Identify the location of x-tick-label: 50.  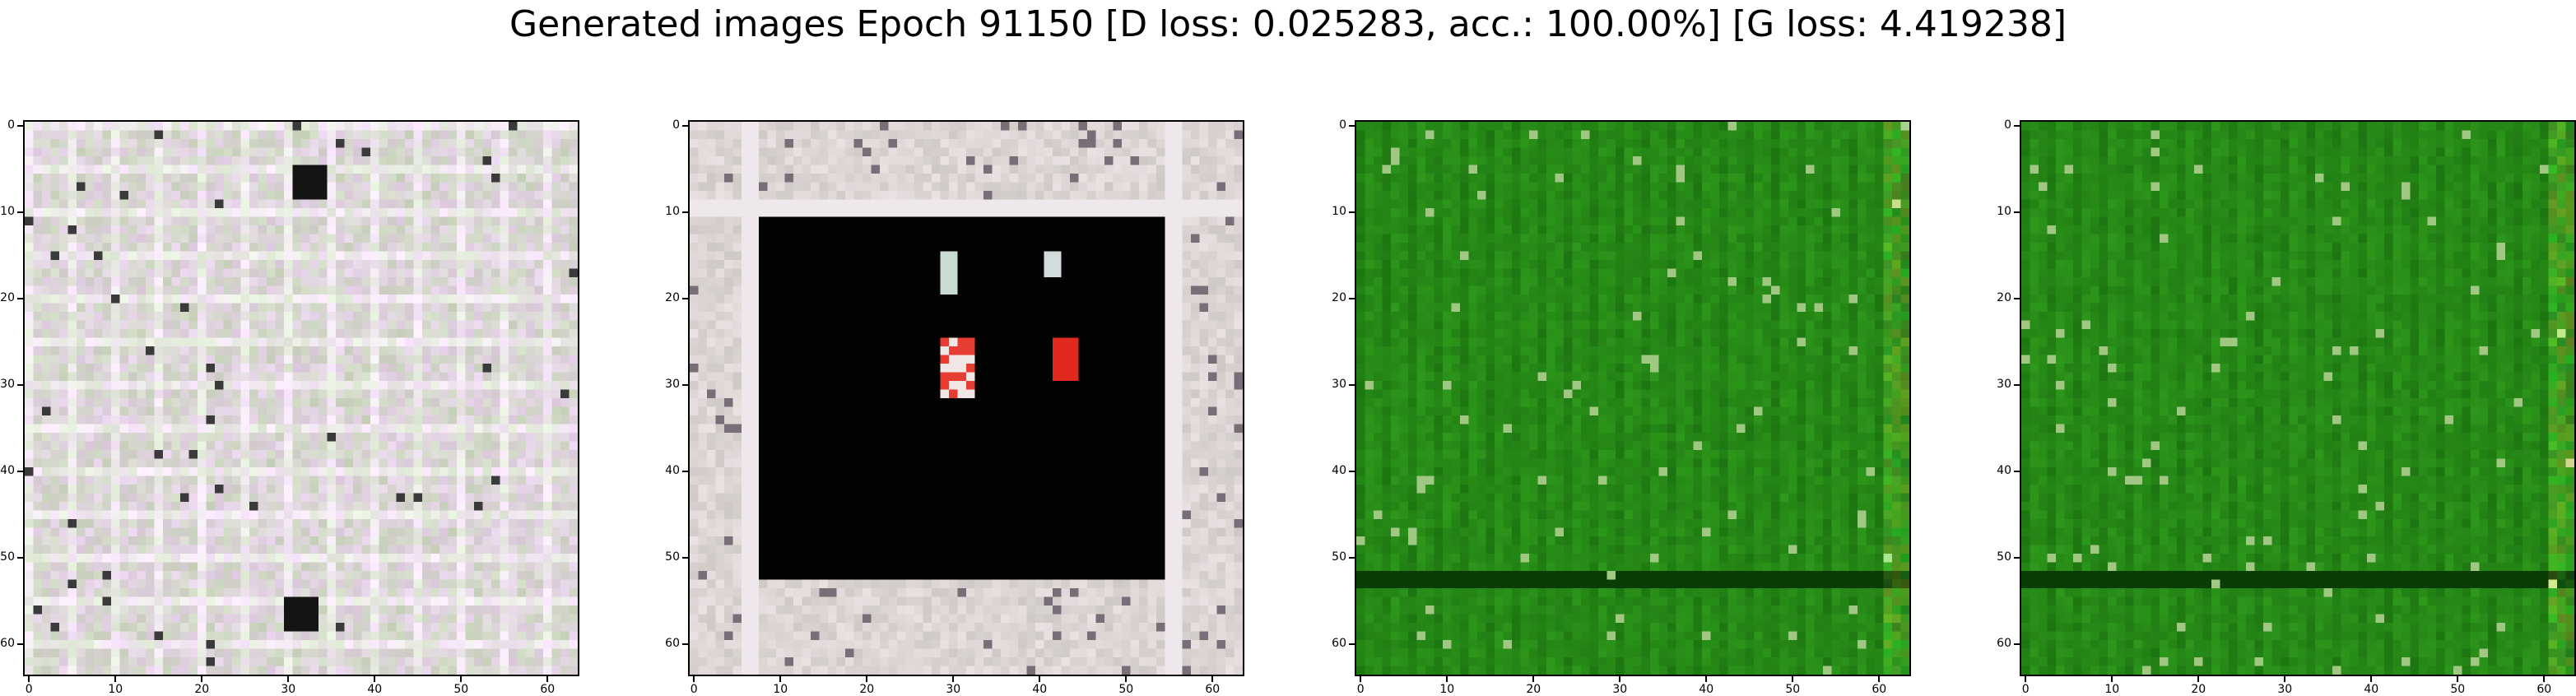
(1126, 689).